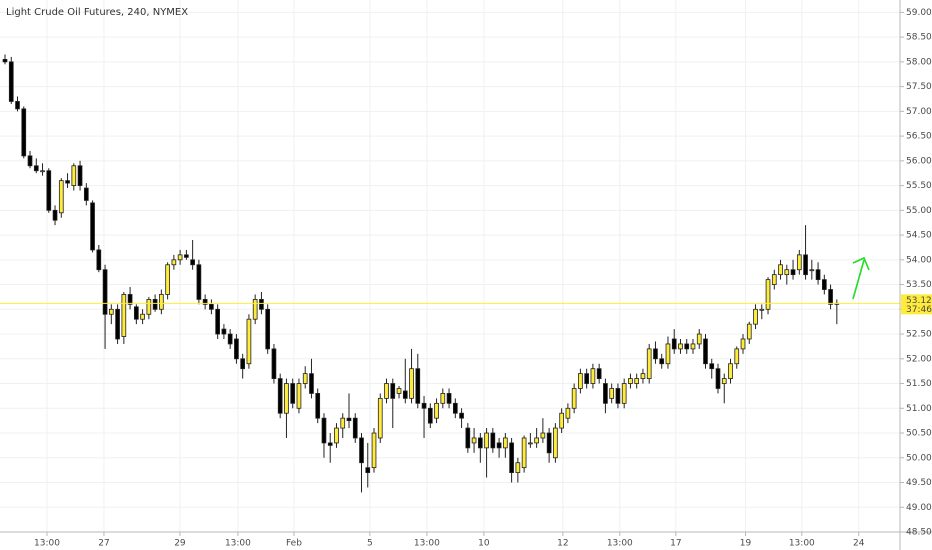 This screenshot has width=932, height=550. I want to click on x-tick-label: 24, so click(859, 544).